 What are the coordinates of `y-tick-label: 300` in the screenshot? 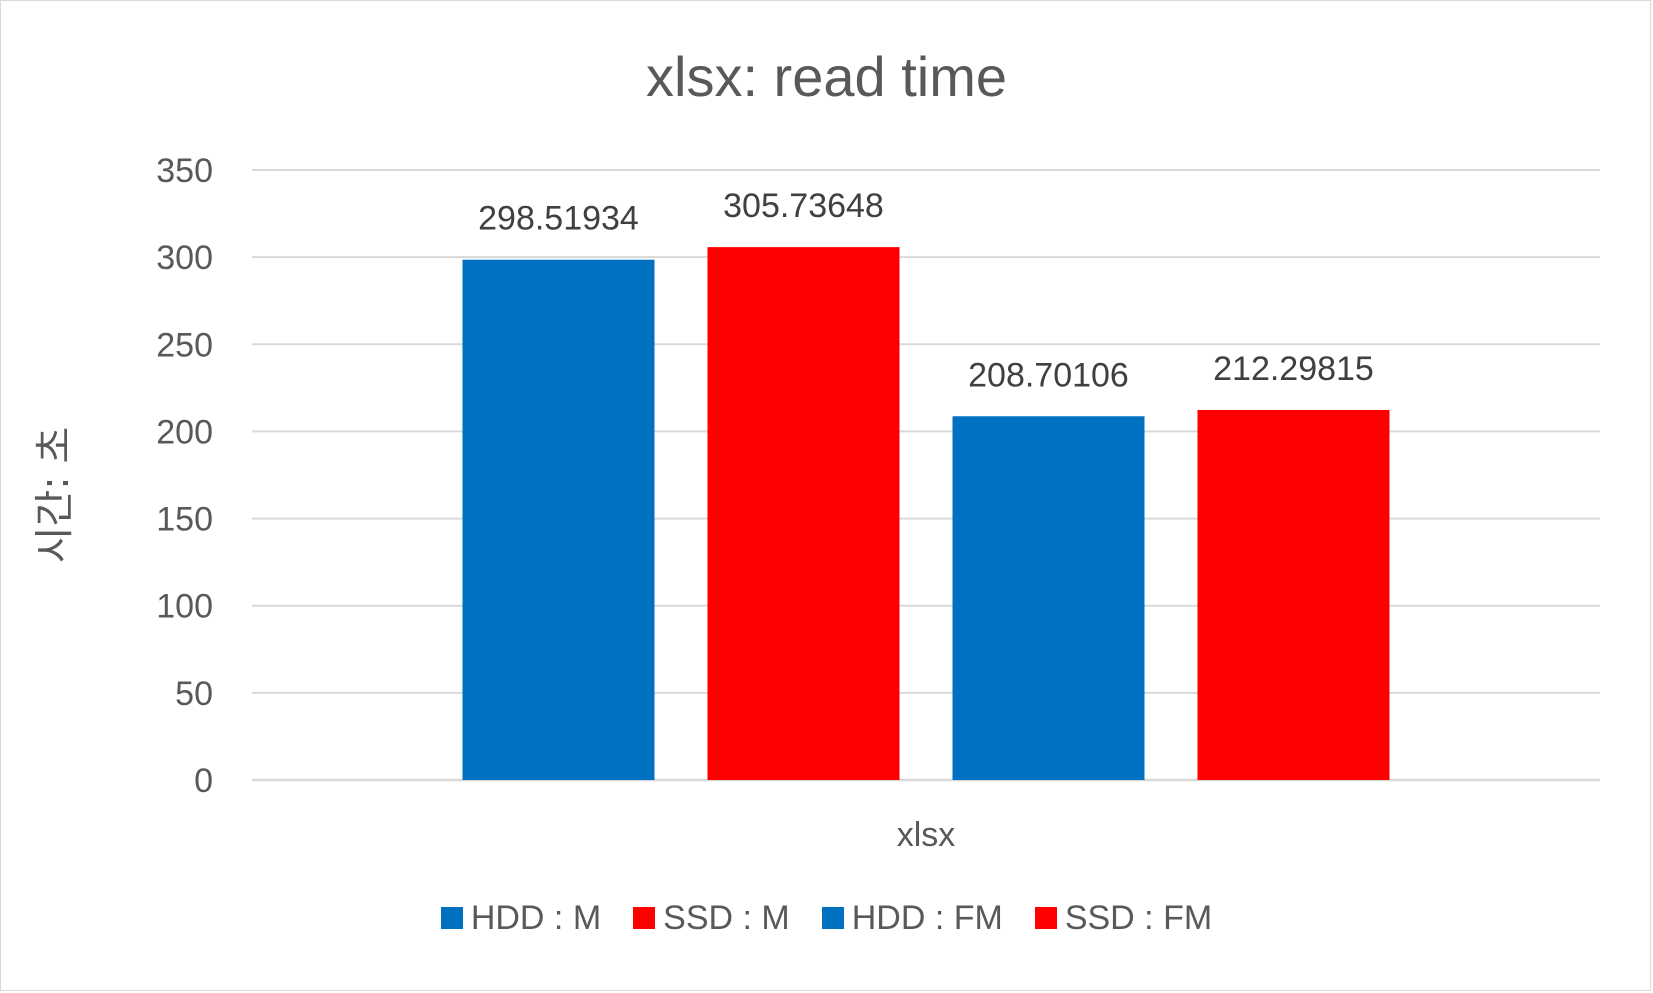 It's located at (184, 258).